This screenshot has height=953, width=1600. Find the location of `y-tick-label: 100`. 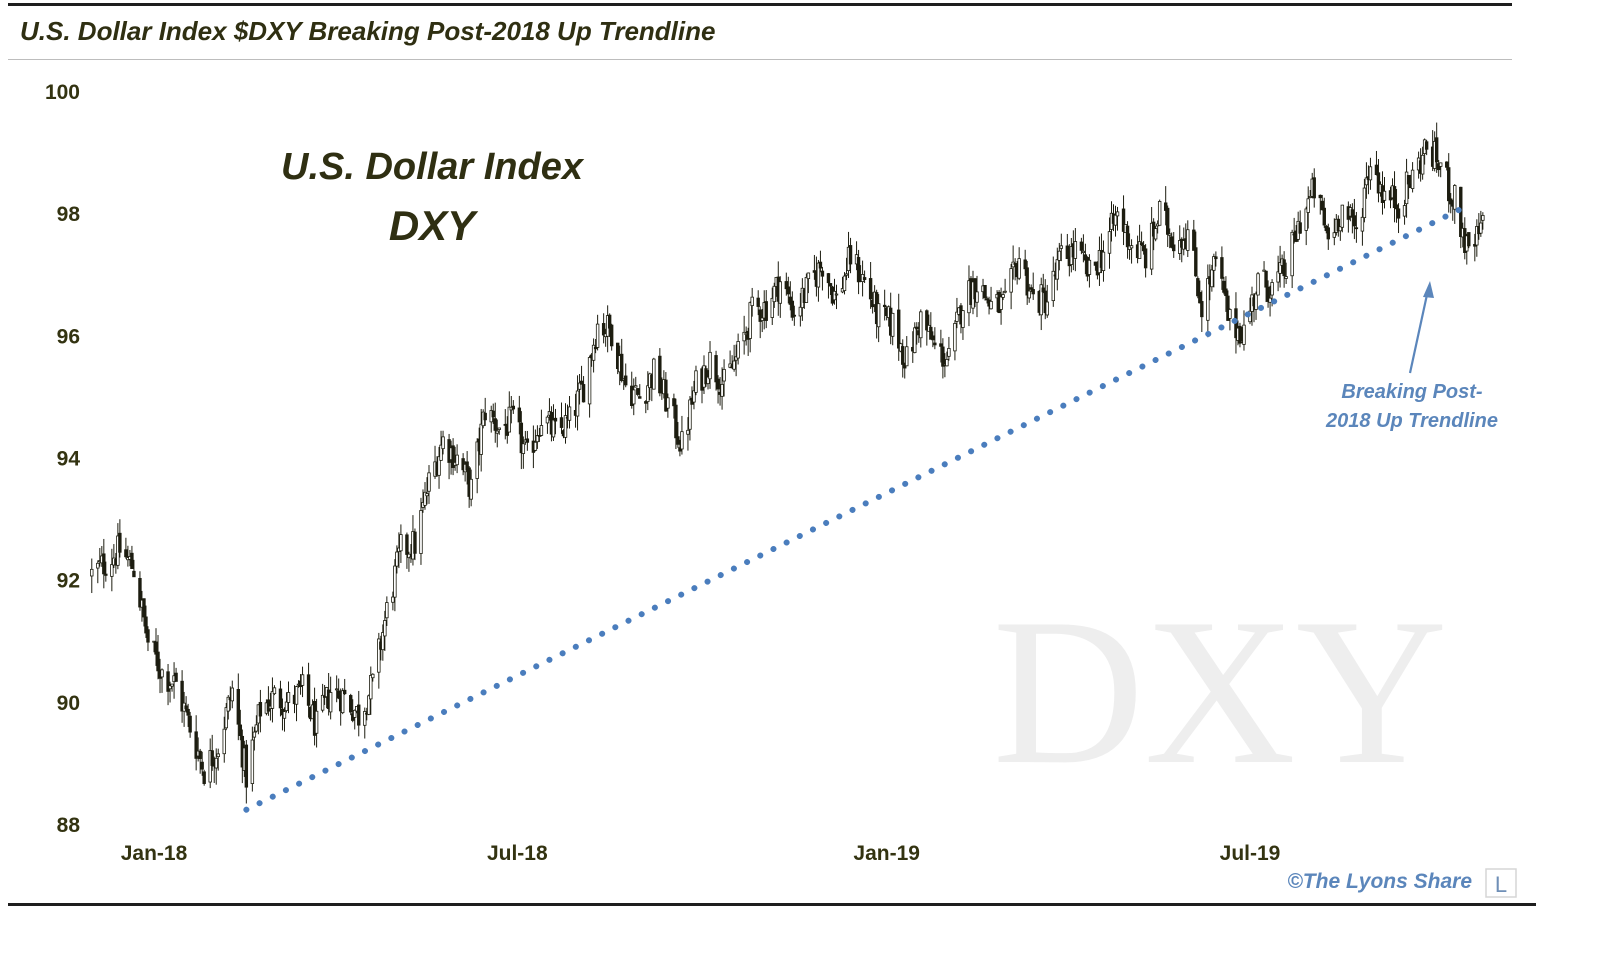

y-tick-label: 100 is located at coordinates (62, 92).